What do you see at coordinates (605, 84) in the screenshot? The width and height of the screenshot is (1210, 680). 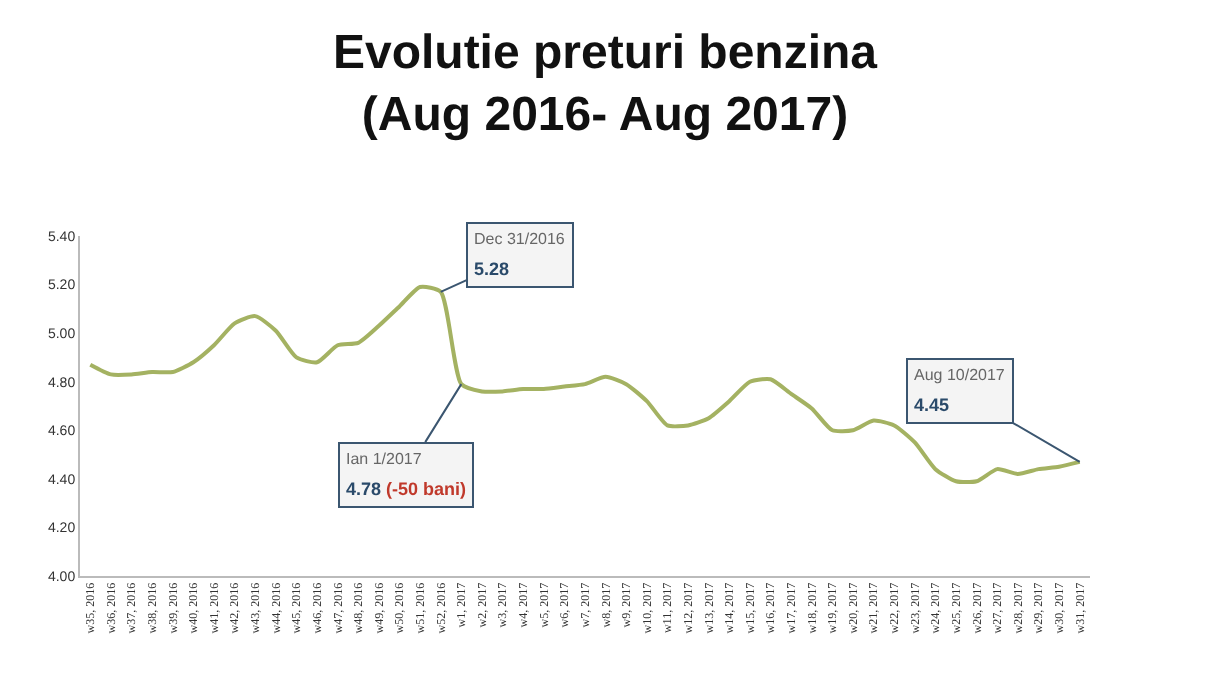 I see `chart-title: Evolutie preturi benzina (Aug 2016- Aug 2017)` at bounding box center [605, 84].